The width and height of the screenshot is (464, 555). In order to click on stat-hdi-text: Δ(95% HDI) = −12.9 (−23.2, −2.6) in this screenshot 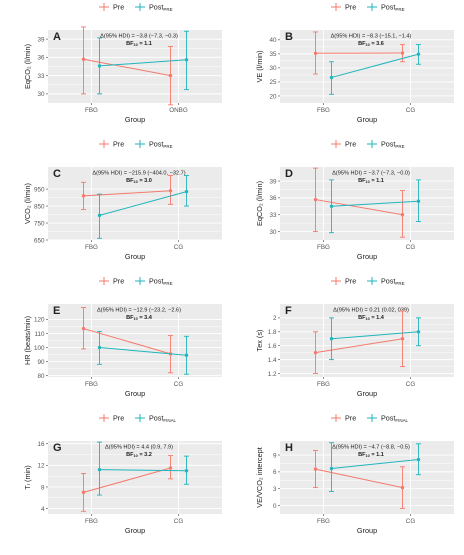, I will do `click(139, 311)`.